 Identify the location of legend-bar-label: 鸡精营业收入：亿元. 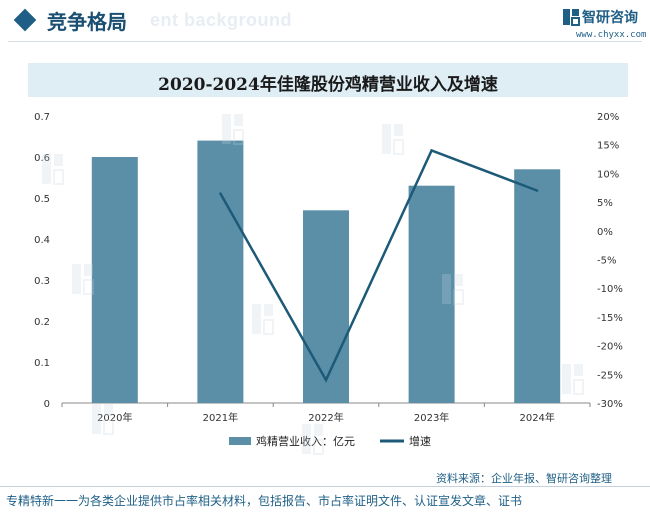
(305, 441).